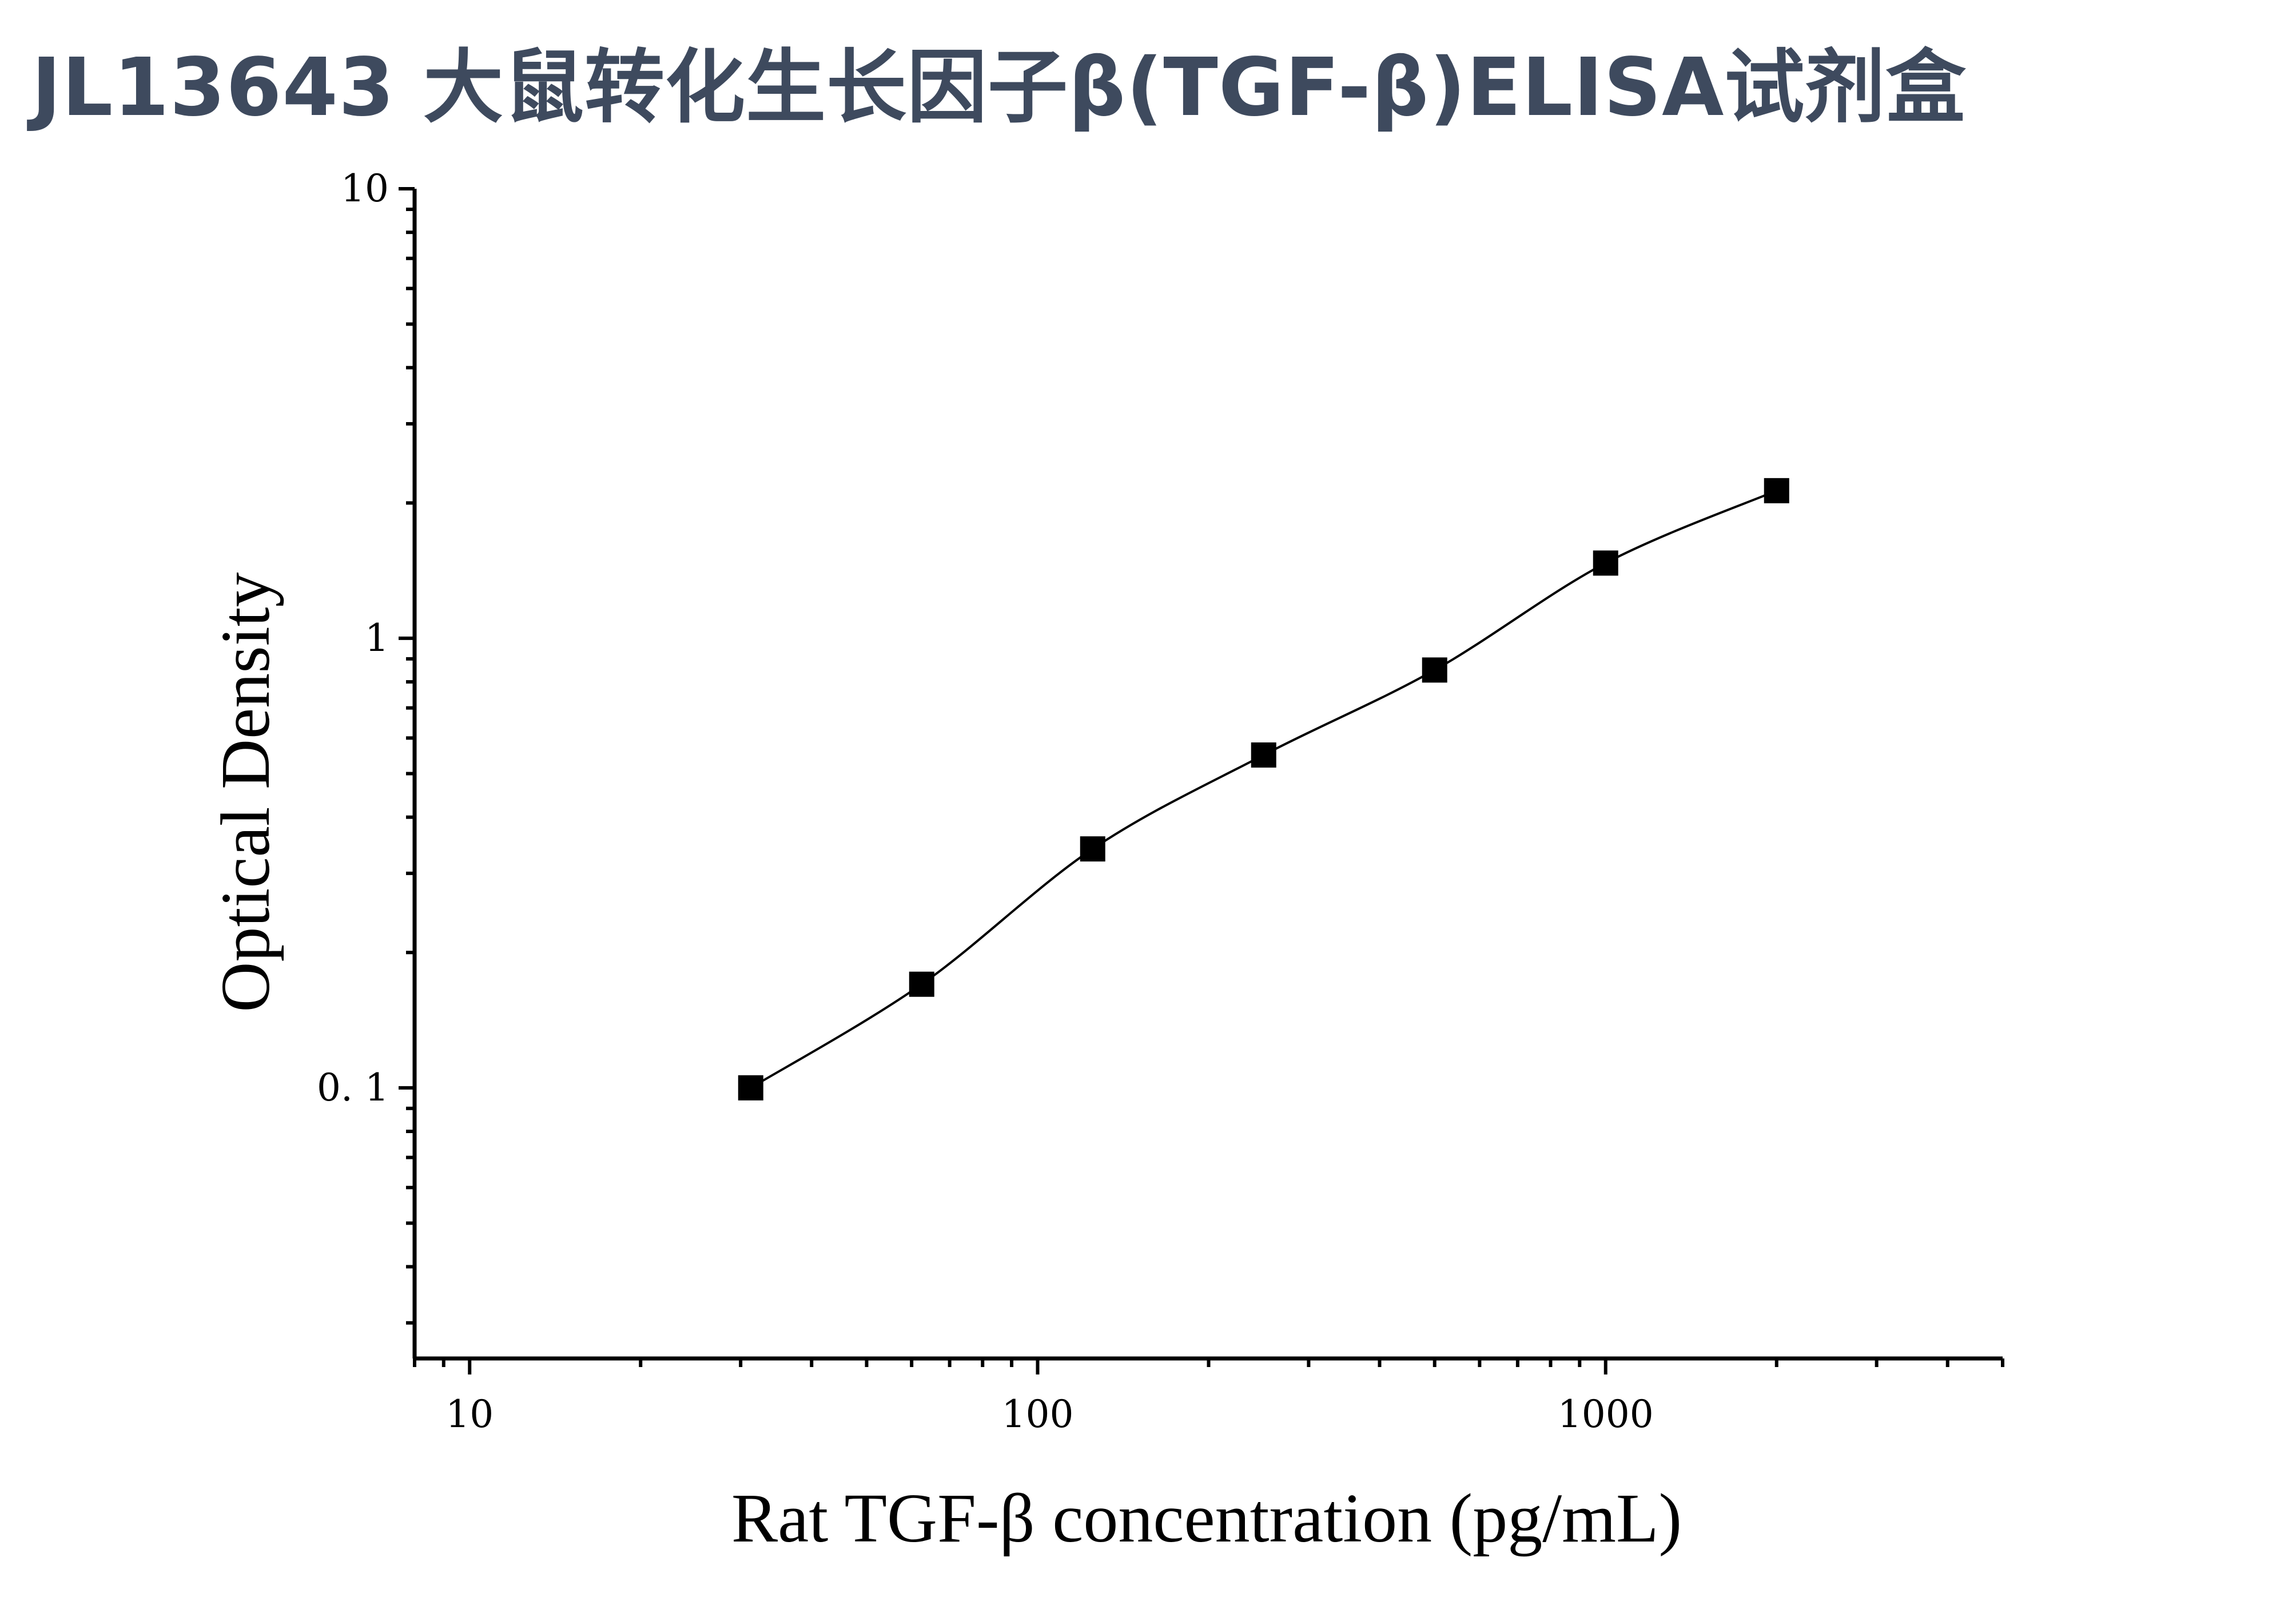  Describe the element at coordinates (1606, 1414) in the screenshot. I see `x-tick-label: 1000` at that location.